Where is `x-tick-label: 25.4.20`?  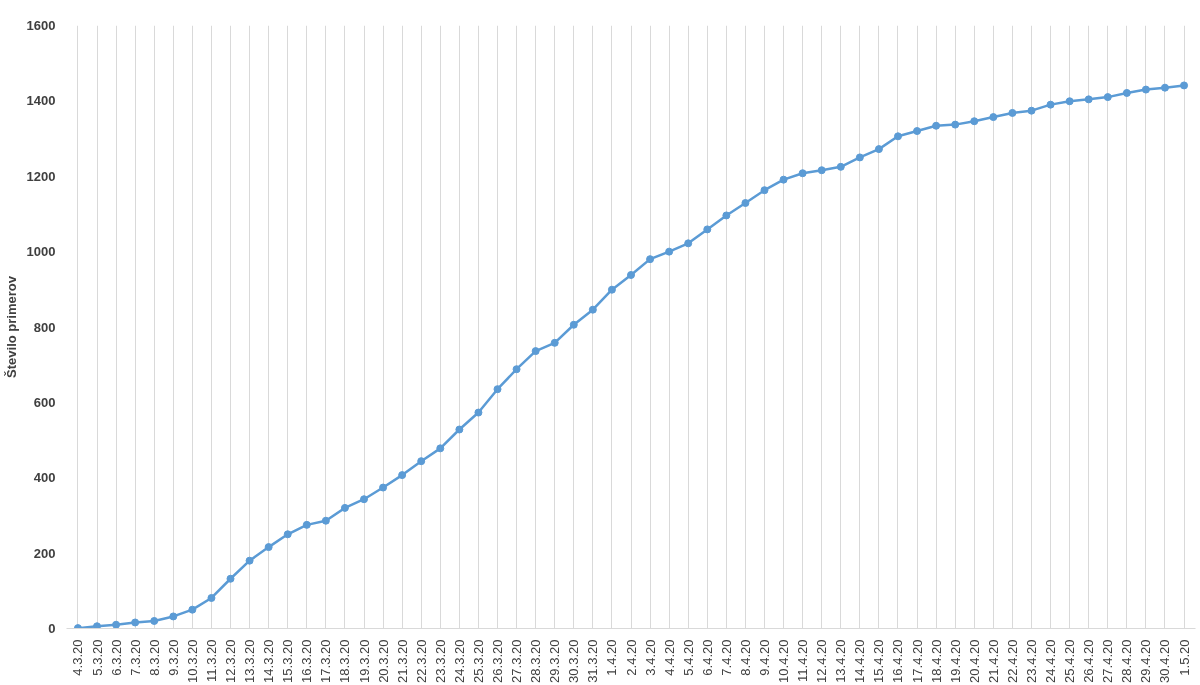
x-tick-label: 25.4.20 is located at coordinates (1070, 661).